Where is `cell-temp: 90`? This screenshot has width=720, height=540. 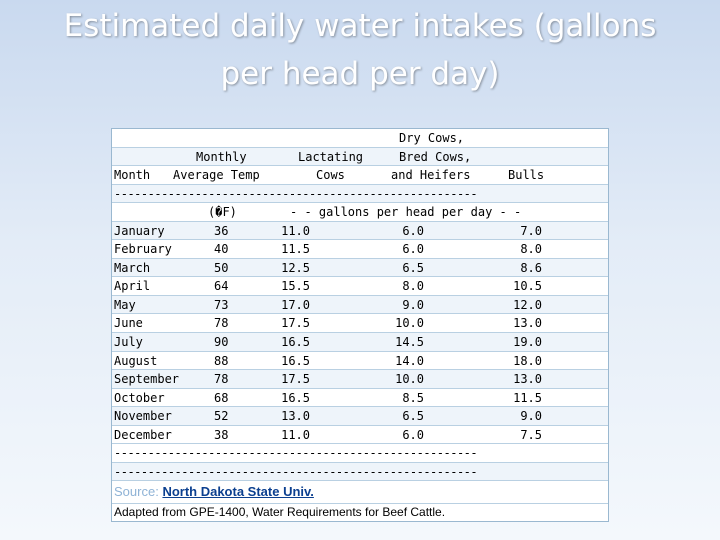 cell-temp: 90 is located at coordinates (221, 342).